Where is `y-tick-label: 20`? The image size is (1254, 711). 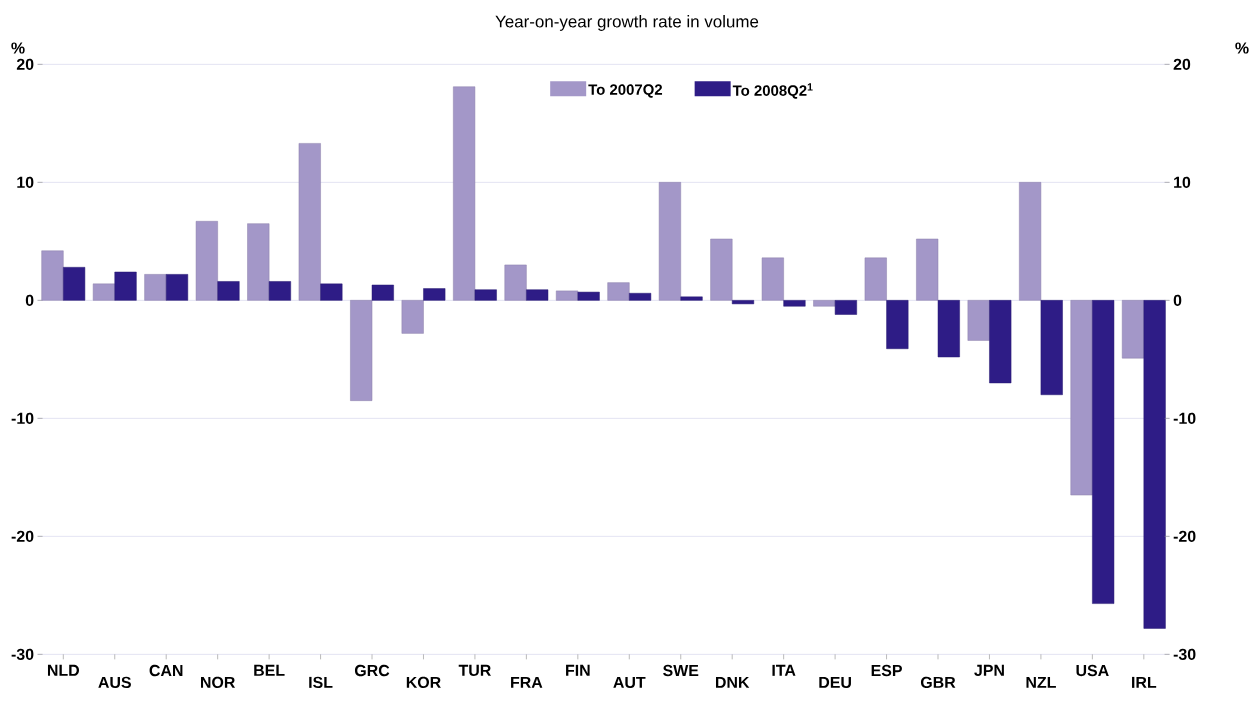 y-tick-label: 20 is located at coordinates (25, 64).